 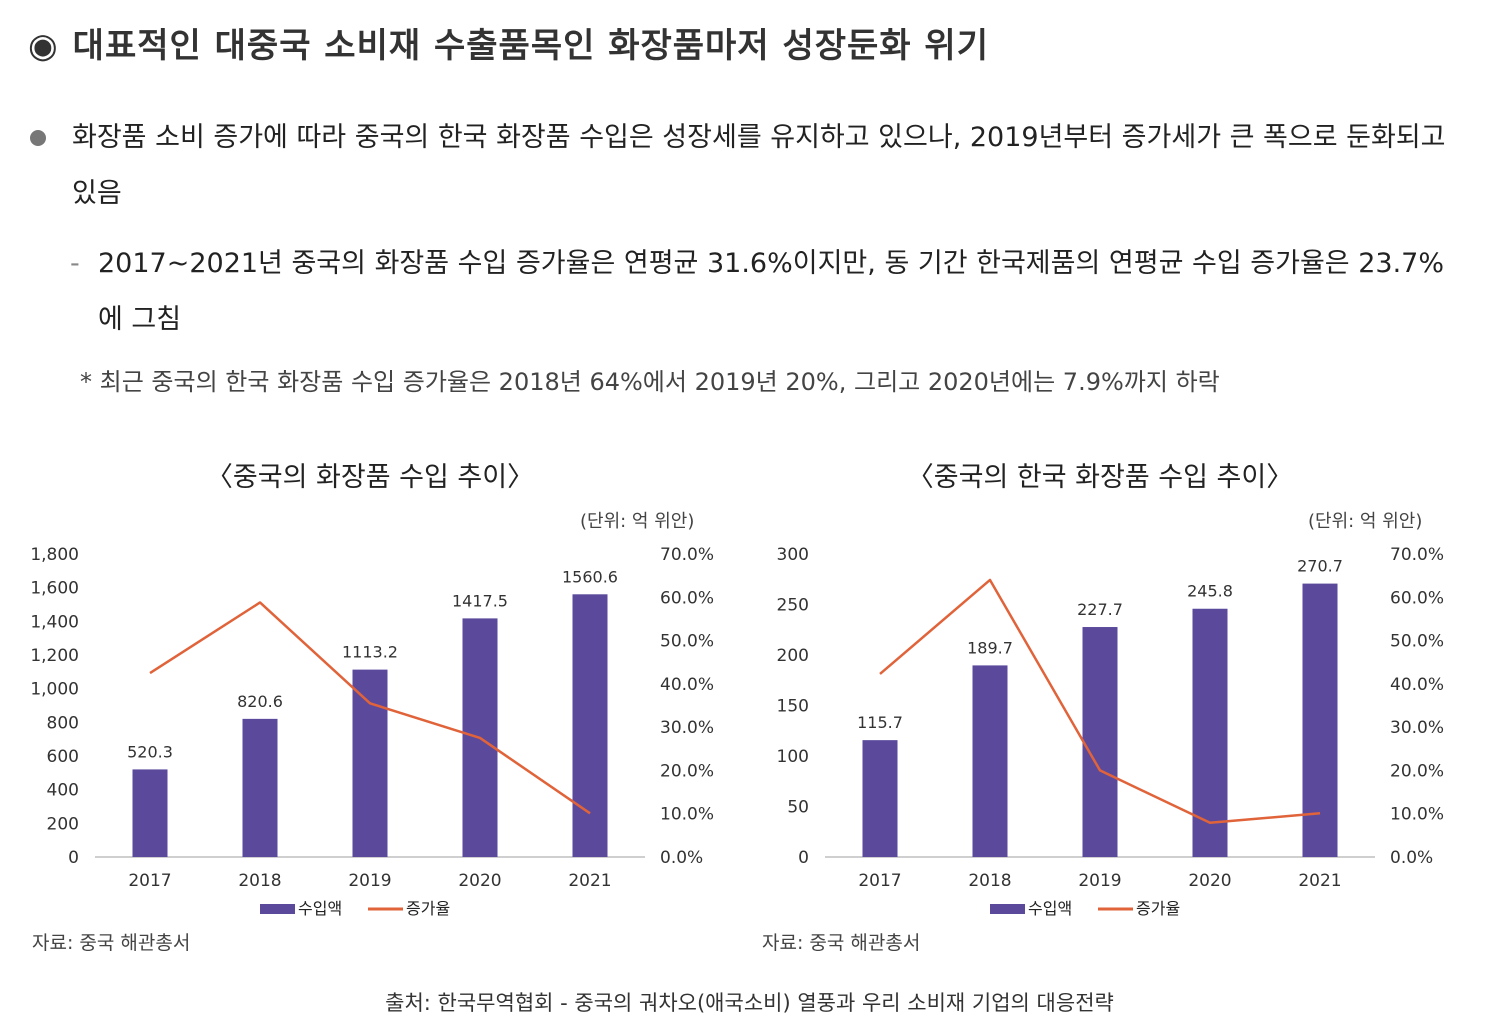 What do you see at coordinates (54, 656) in the screenshot?
I see `y-tick-label: 1,200` at bounding box center [54, 656].